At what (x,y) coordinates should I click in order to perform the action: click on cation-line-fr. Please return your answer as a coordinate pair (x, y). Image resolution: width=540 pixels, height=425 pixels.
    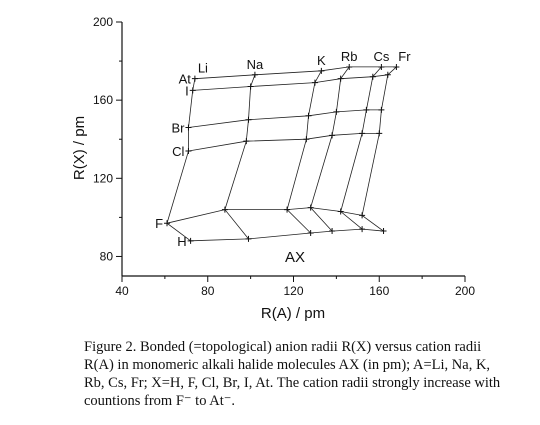
    Looking at the image, I should click on (379, 149).